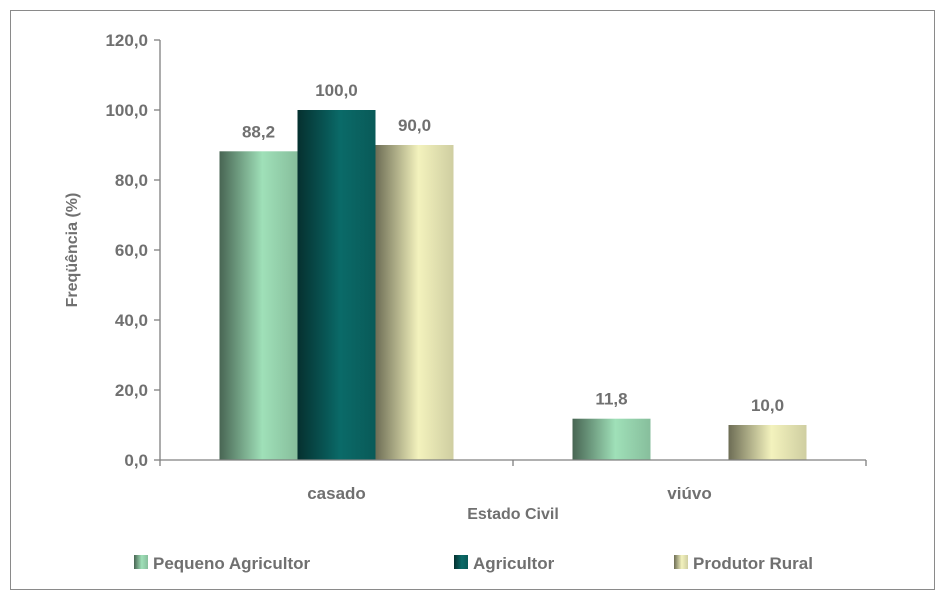  I want to click on data-label: 88,2, so click(258, 131).